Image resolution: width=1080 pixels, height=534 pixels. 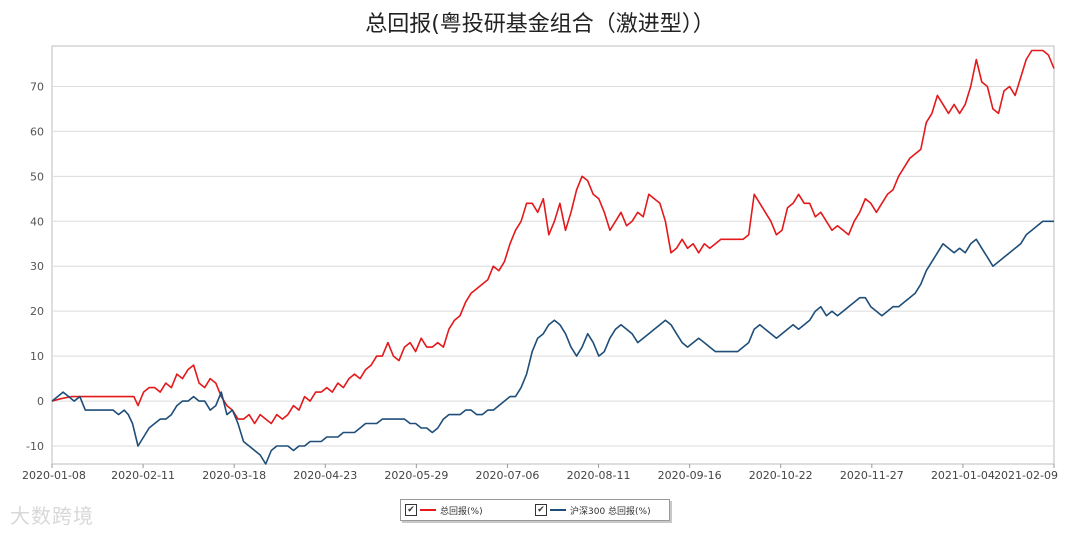 I want to click on x-tick-label: 2020-11-27, so click(x=872, y=475).